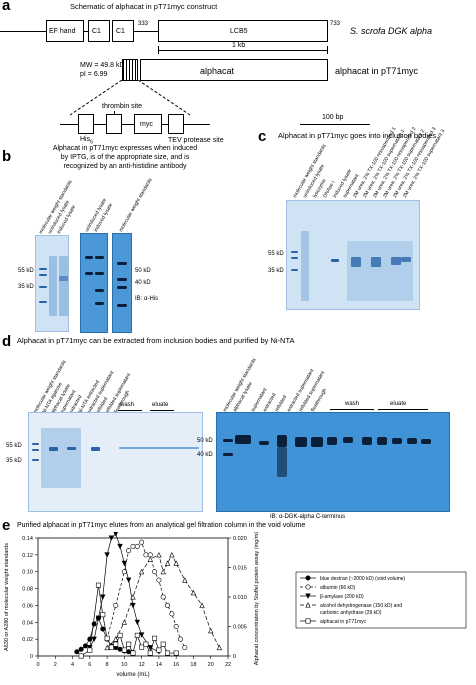  Describe the element at coordinates (27, 573) in the screenshot. I see `y-tick-label: 0.10` at that location.